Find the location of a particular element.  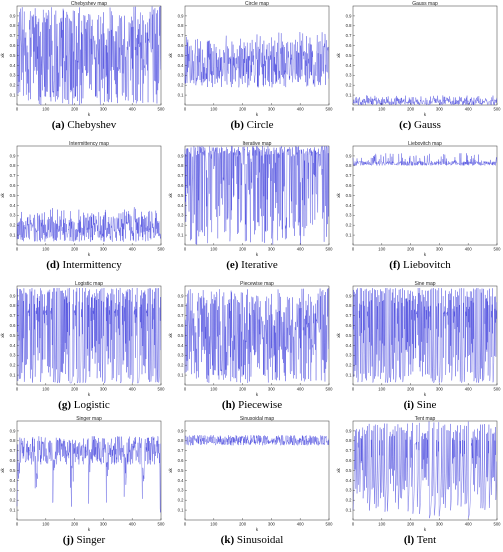

caption-name: Sinusoidal is located at coordinates (260, 540).